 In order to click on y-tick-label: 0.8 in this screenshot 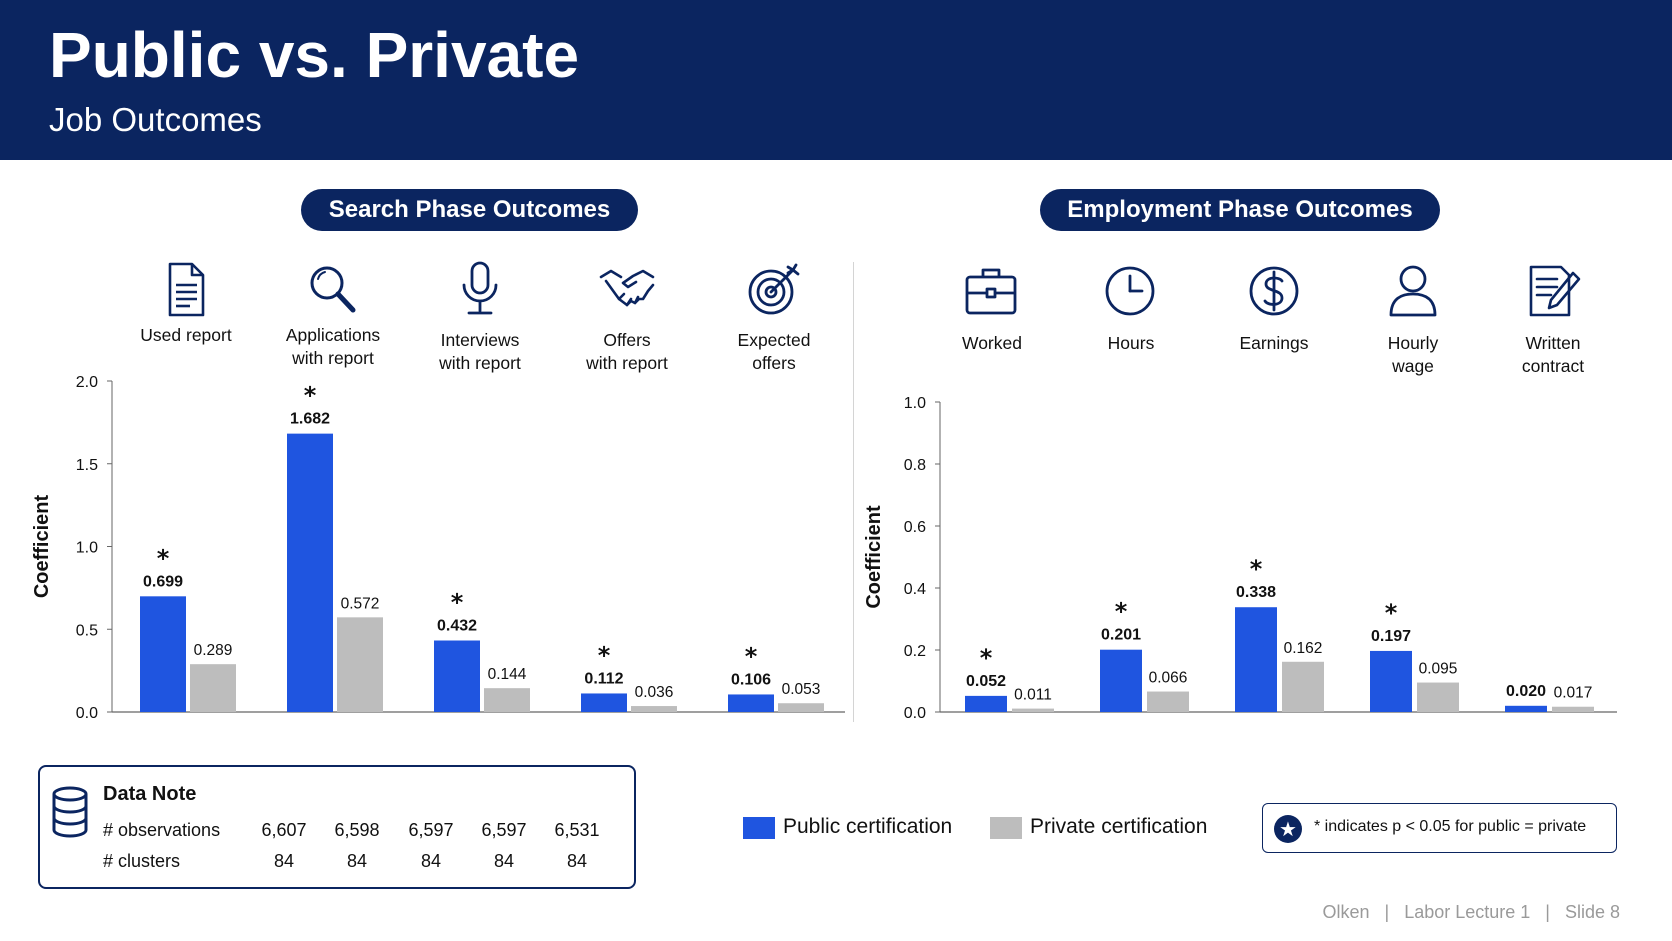, I will do `click(915, 465)`.